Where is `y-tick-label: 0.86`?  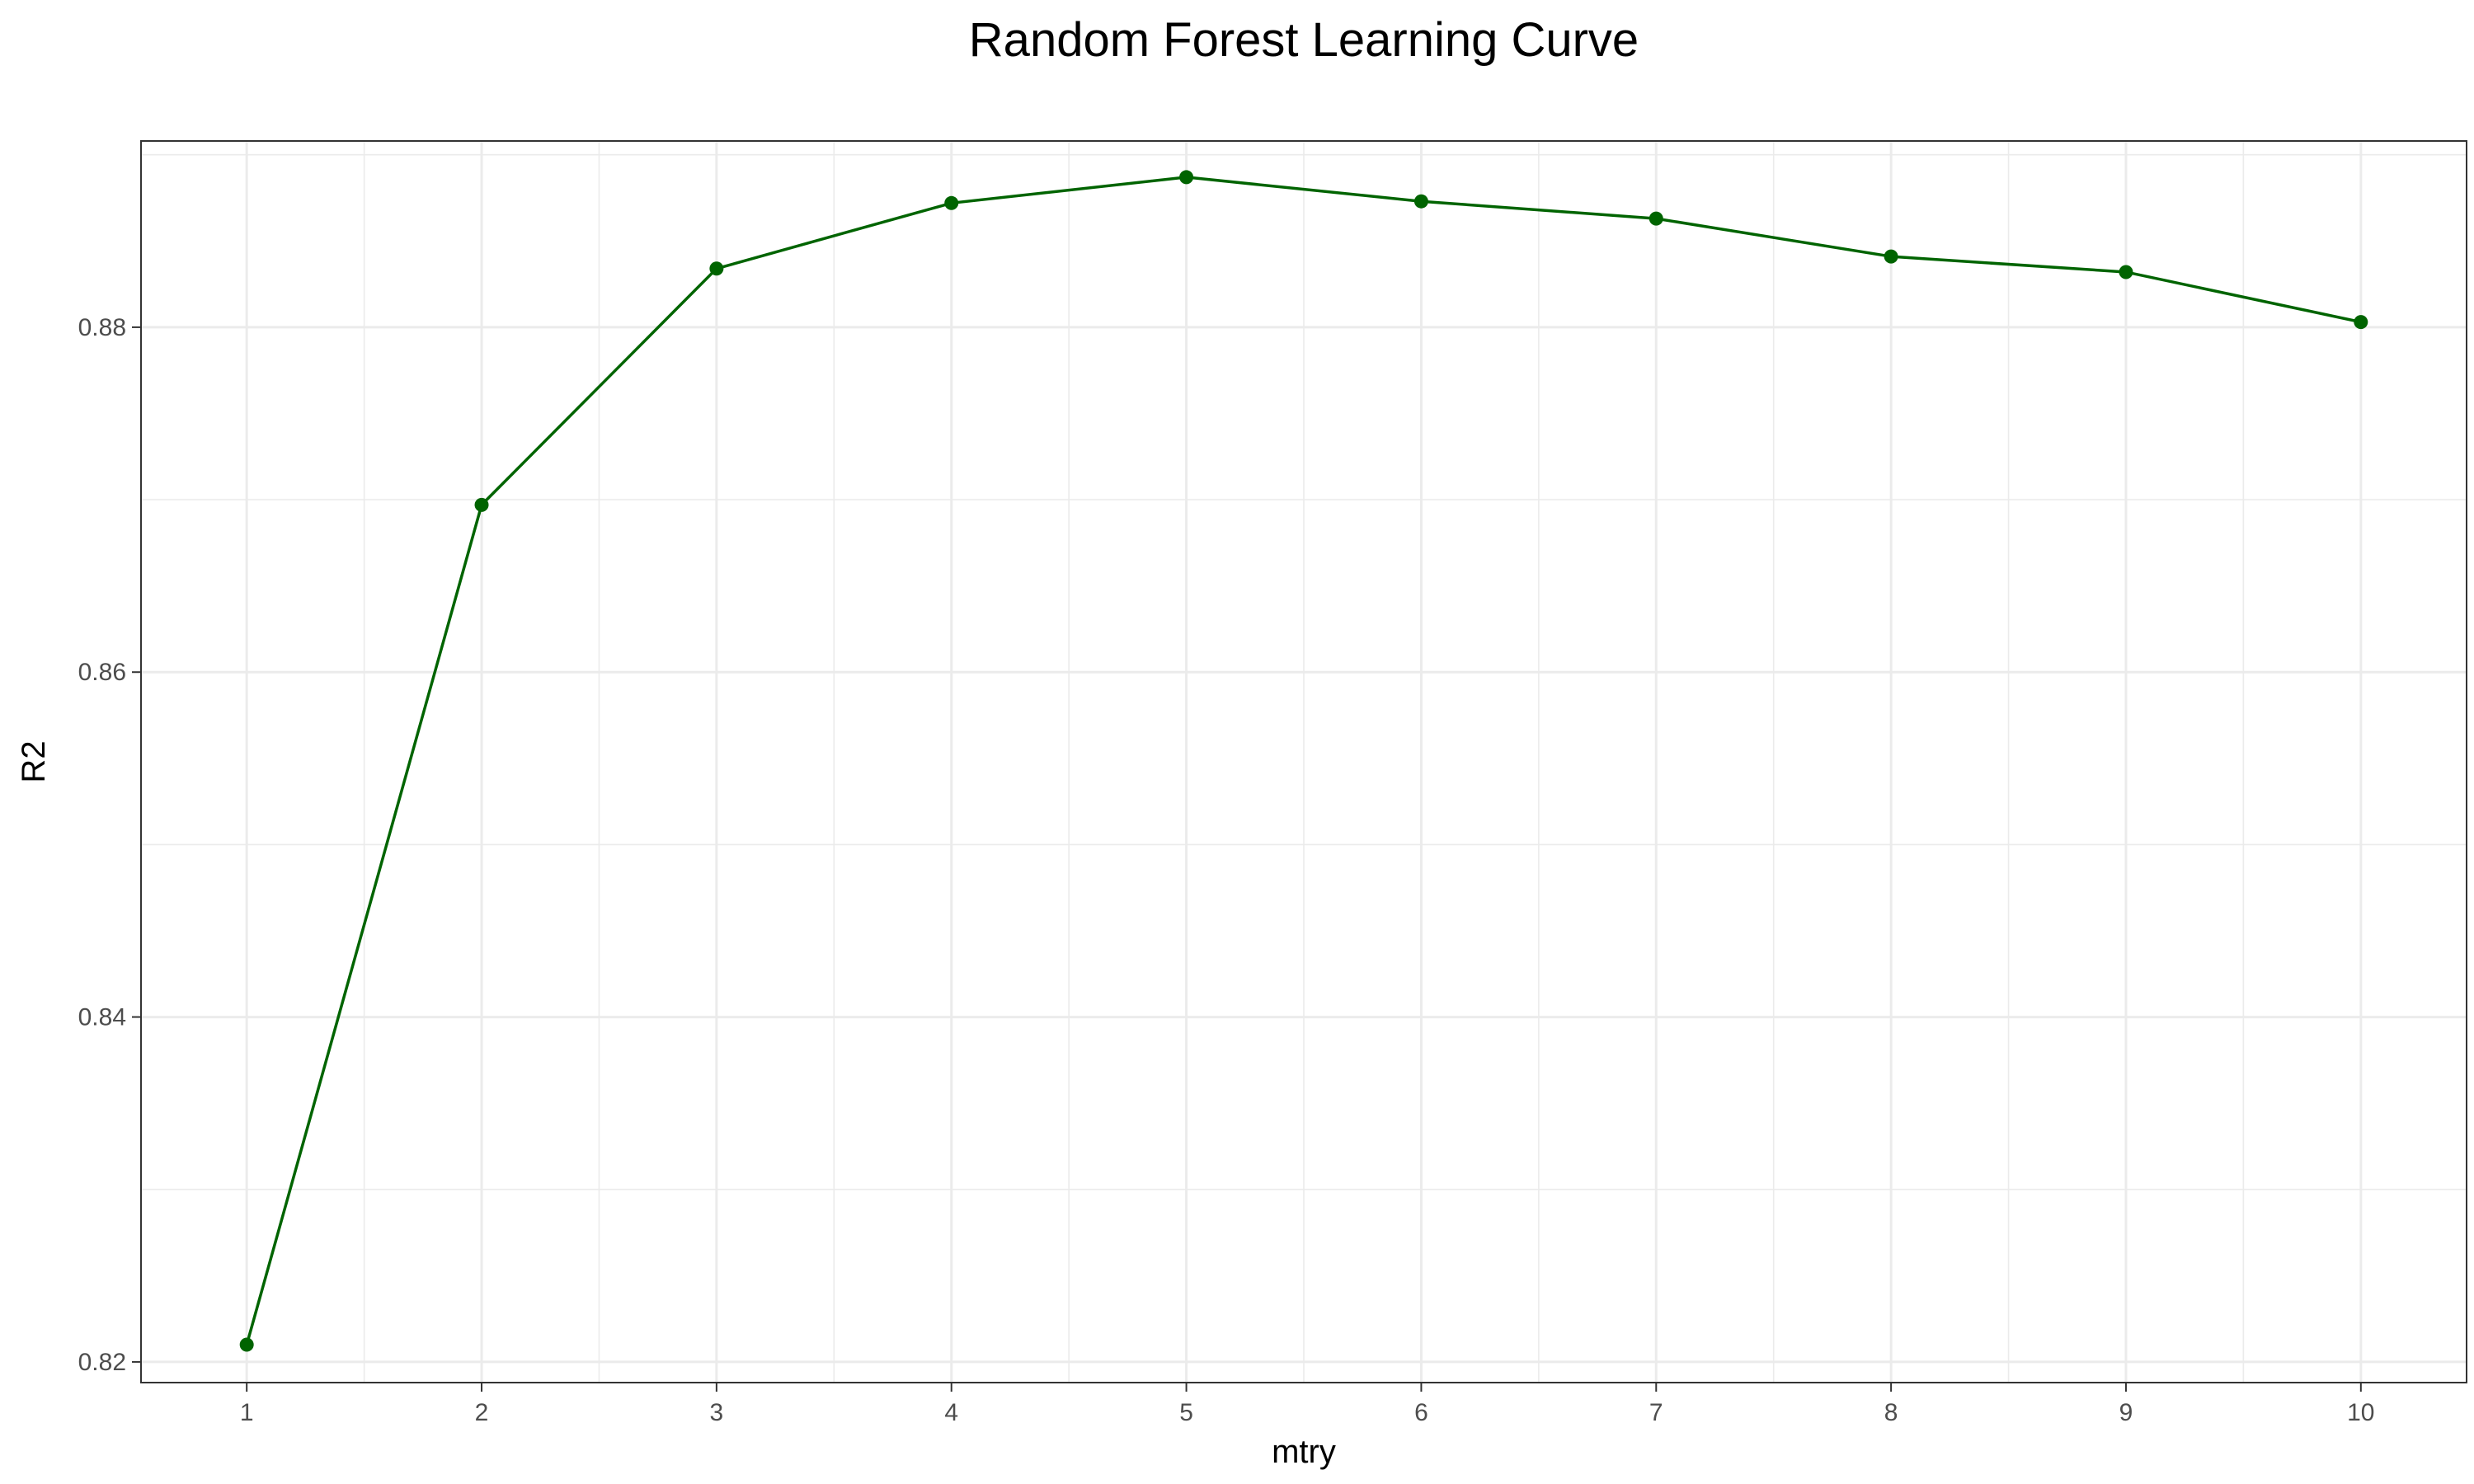 y-tick-label: 0.86 is located at coordinates (102, 672).